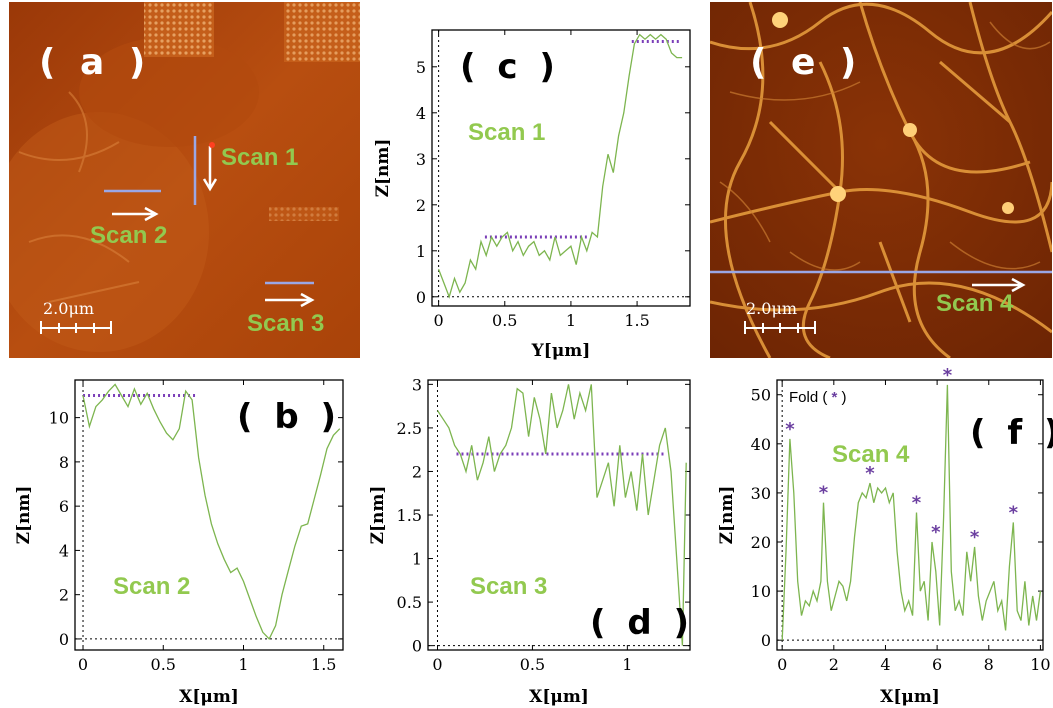 Image resolution: width=1053 pixels, height=708 pixels. What do you see at coordinates (806, 62) in the screenshot?
I see `panel-e-label: ( e )` at bounding box center [806, 62].